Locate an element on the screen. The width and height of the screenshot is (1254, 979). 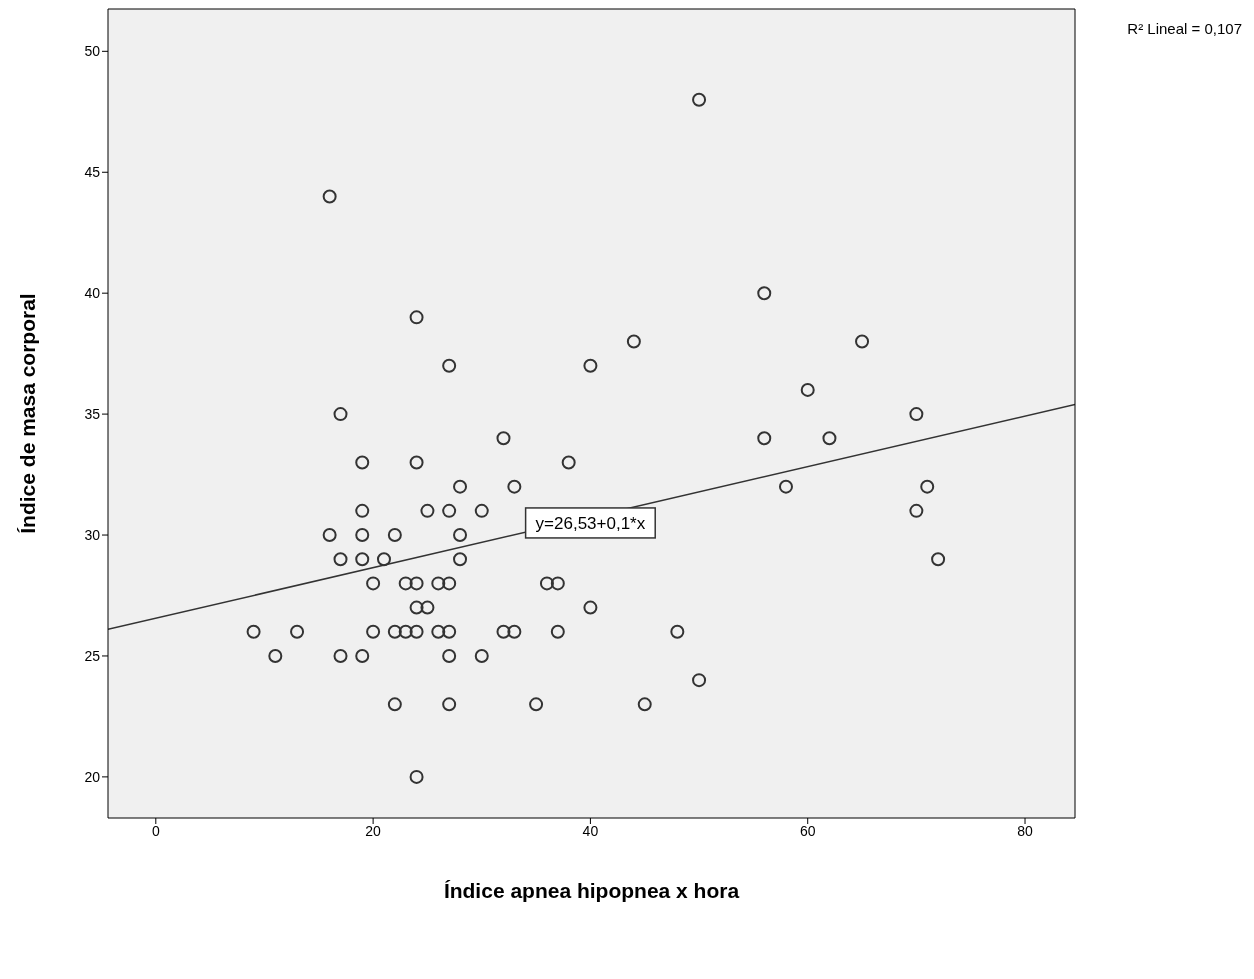
y-tick-label: 40 is located at coordinates (92, 293).